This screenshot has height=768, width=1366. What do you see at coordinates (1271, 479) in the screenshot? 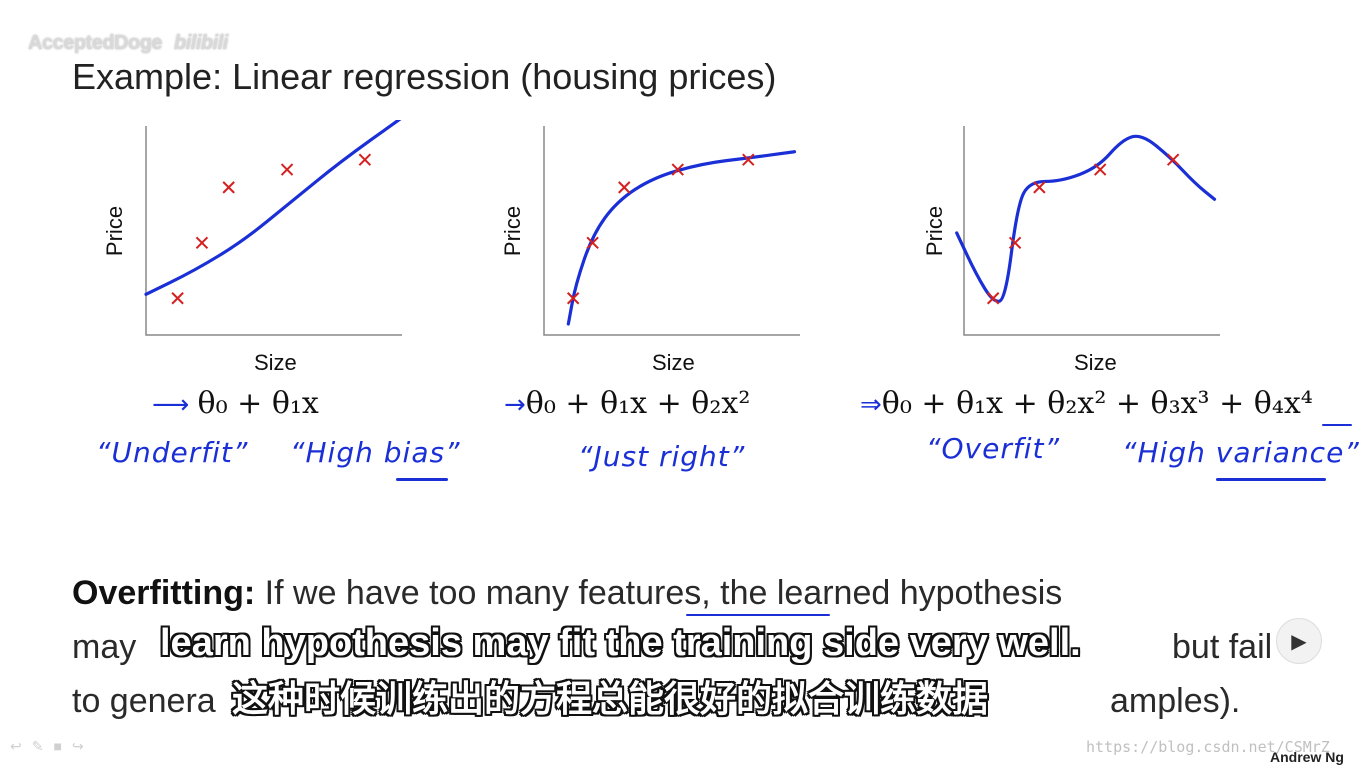
I see `underline-variance` at bounding box center [1271, 479].